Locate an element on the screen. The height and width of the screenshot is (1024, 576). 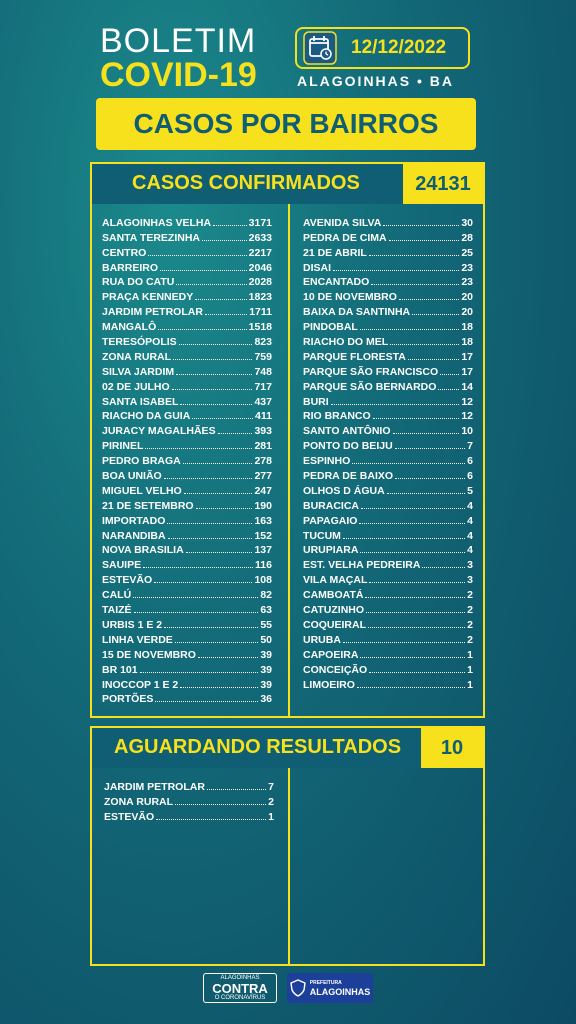
neighborhood-row: ESTEVÃO 1 is located at coordinates (189, 815).